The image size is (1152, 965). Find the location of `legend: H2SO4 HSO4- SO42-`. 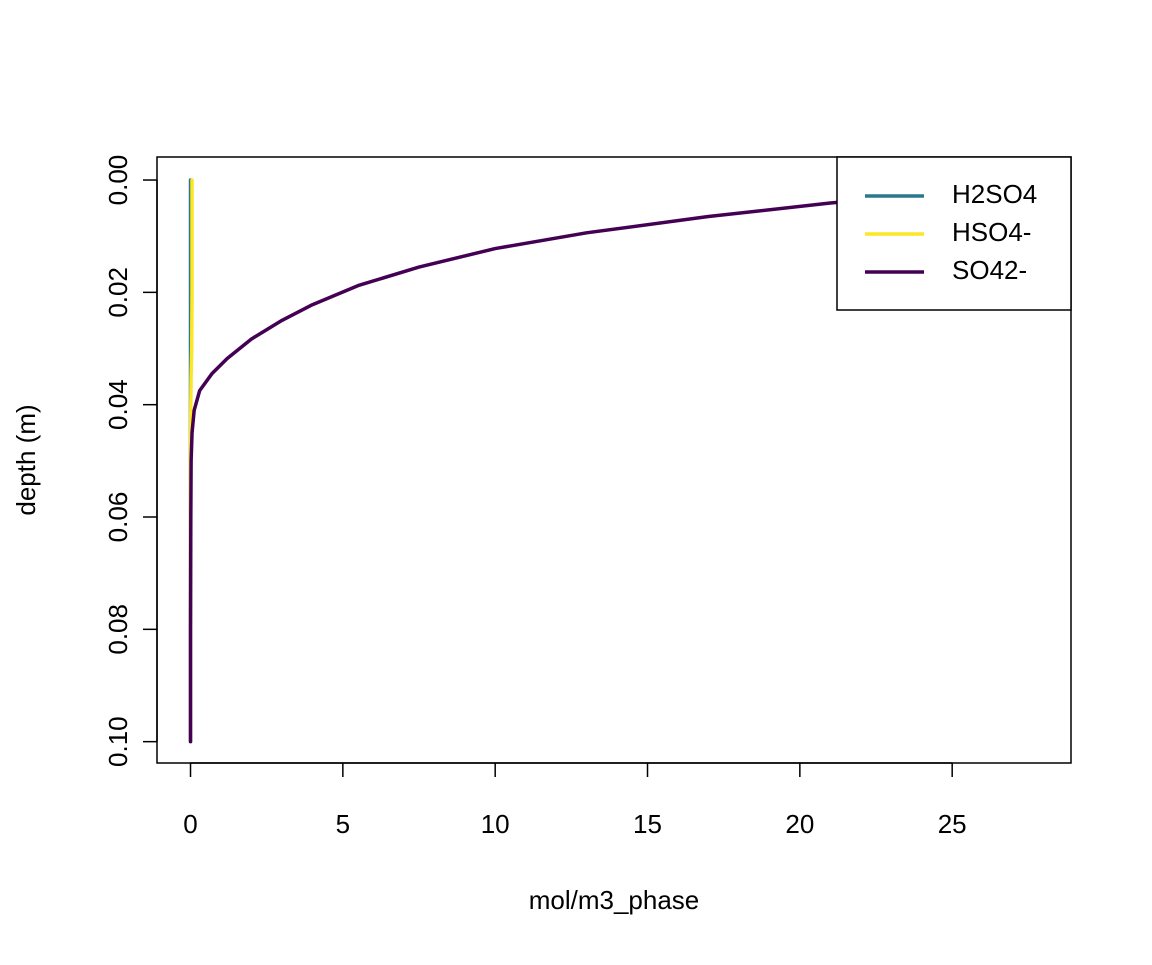

legend: H2SO4 HSO4- SO42- is located at coordinates (954, 233).